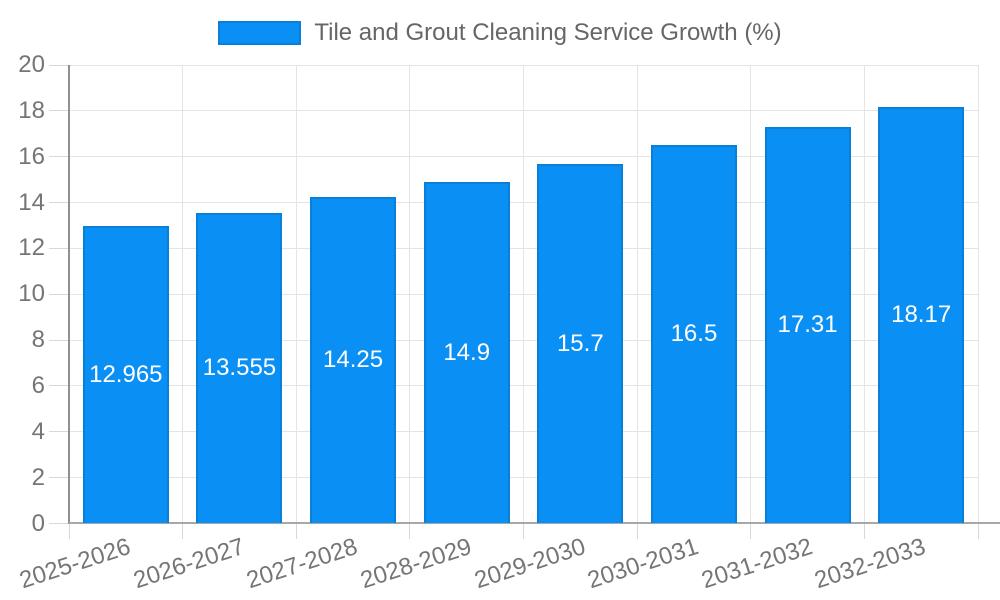 This screenshot has height=600, width=1000. Describe the element at coordinates (31, 248) in the screenshot. I see `y-tick-label: 12` at that location.